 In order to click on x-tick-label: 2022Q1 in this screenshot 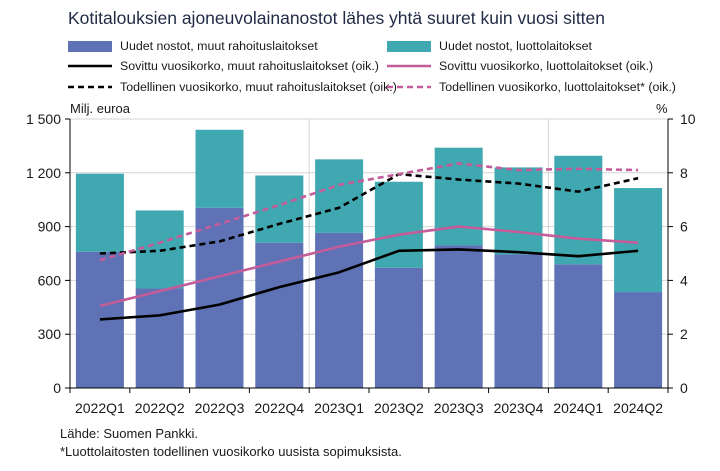, I will do `click(100, 408)`.